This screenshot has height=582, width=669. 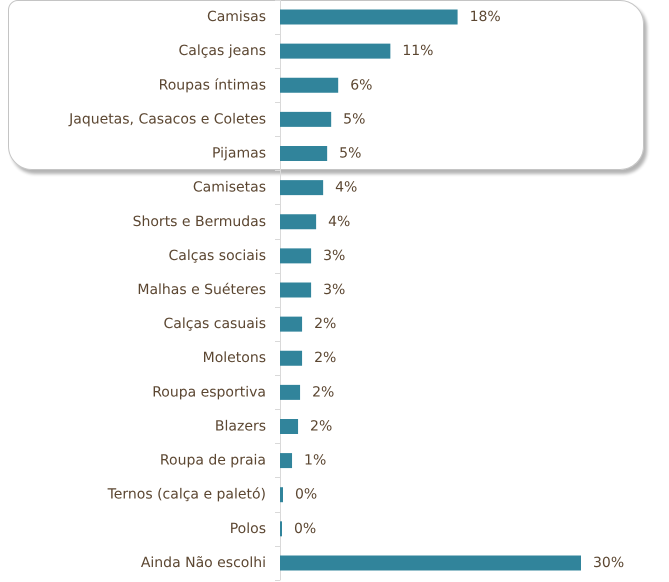 I want to click on y-tick-label: Camisas, so click(x=236, y=17).